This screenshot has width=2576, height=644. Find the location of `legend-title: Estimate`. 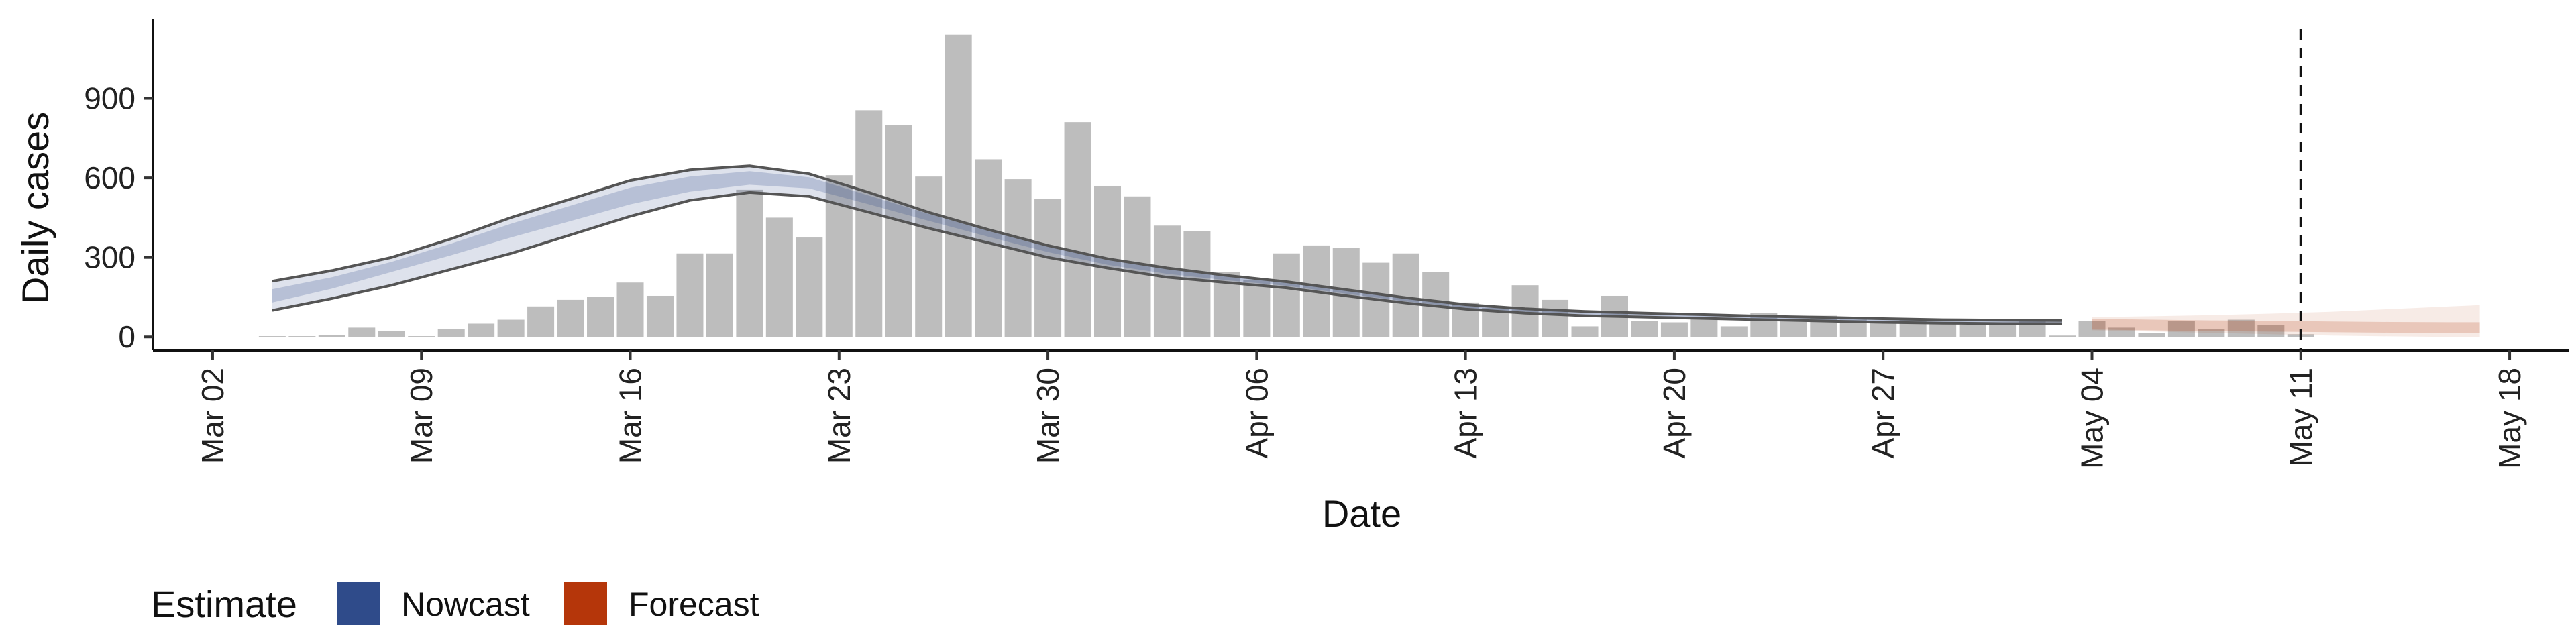

legend-title: Estimate is located at coordinates (224, 604).